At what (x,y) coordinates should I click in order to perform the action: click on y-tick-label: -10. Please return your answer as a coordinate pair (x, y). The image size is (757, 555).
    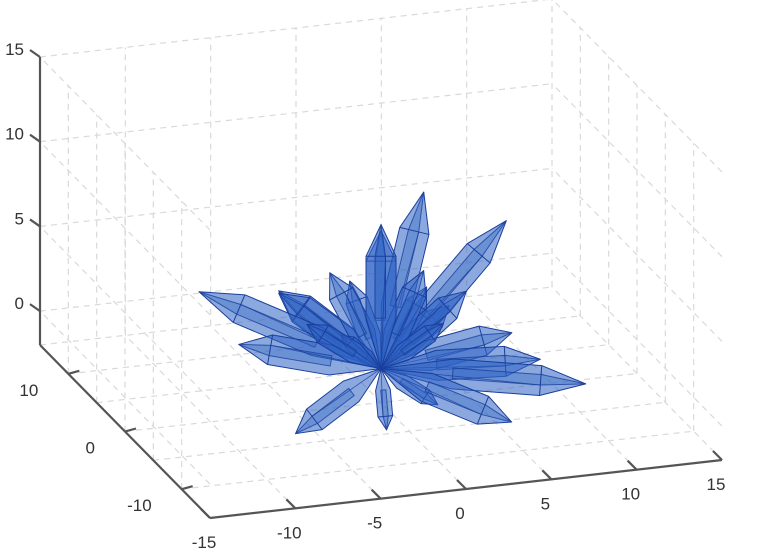
    Looking at the image, I should click on (139, 505).